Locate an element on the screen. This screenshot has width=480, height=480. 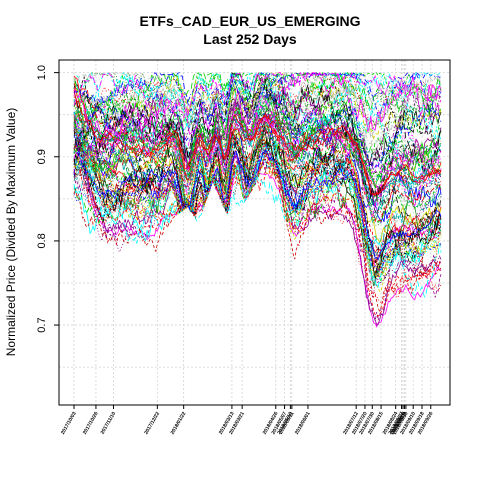
y-tick-label: 0.9 is located at coordinates (42, 156).